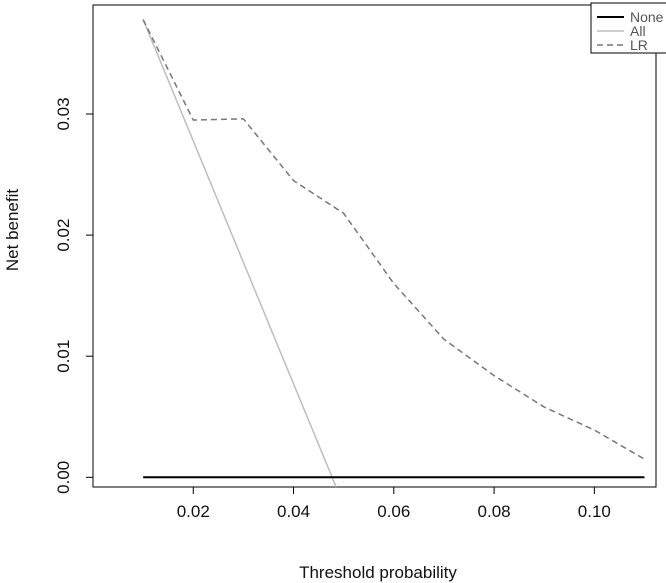 This screenshot has height=583, width=666. I want to click on legend-box, so click(628, 28).